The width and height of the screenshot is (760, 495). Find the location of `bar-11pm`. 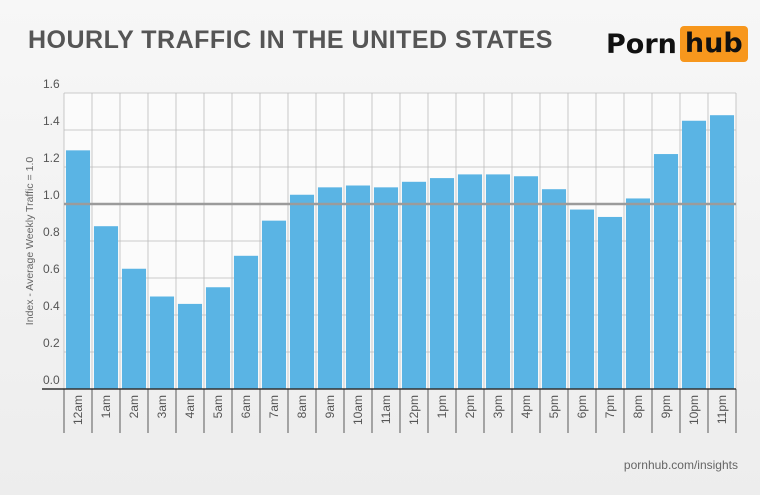

bar-11pm is located at coordinates (722, 252).